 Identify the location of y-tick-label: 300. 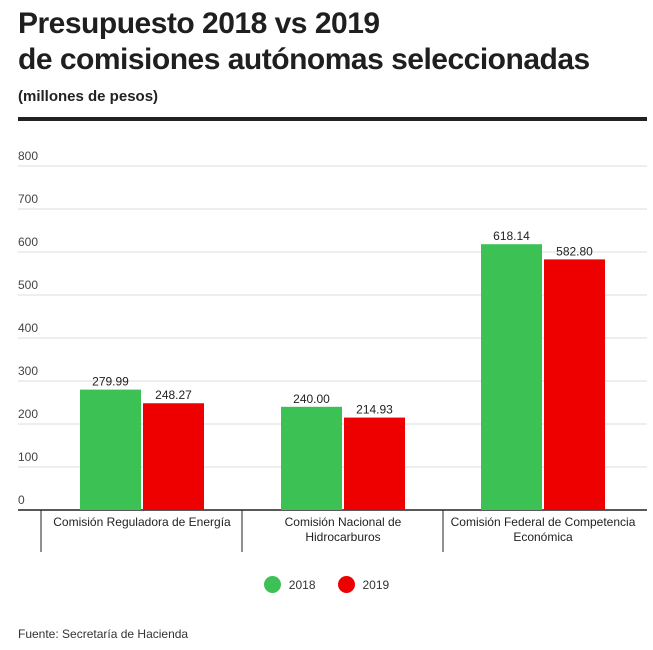
(28, 371).